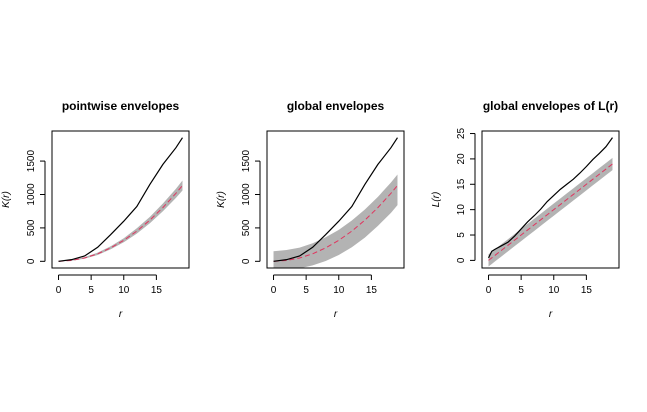  What do you see at coordinates (461, 235) in the screenshot?
I see `y-tick-label: 5` at bounding box center [461, 235].